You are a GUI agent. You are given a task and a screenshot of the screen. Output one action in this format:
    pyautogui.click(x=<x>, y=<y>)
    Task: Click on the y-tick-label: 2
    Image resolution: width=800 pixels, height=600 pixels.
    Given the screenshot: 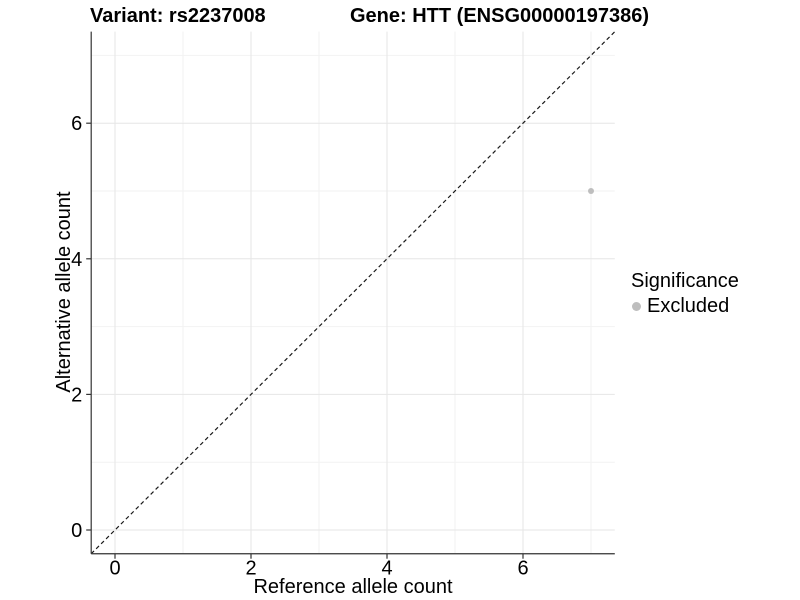 What is the action you would take?
    pyautogui.click(x=76, y=395)
    